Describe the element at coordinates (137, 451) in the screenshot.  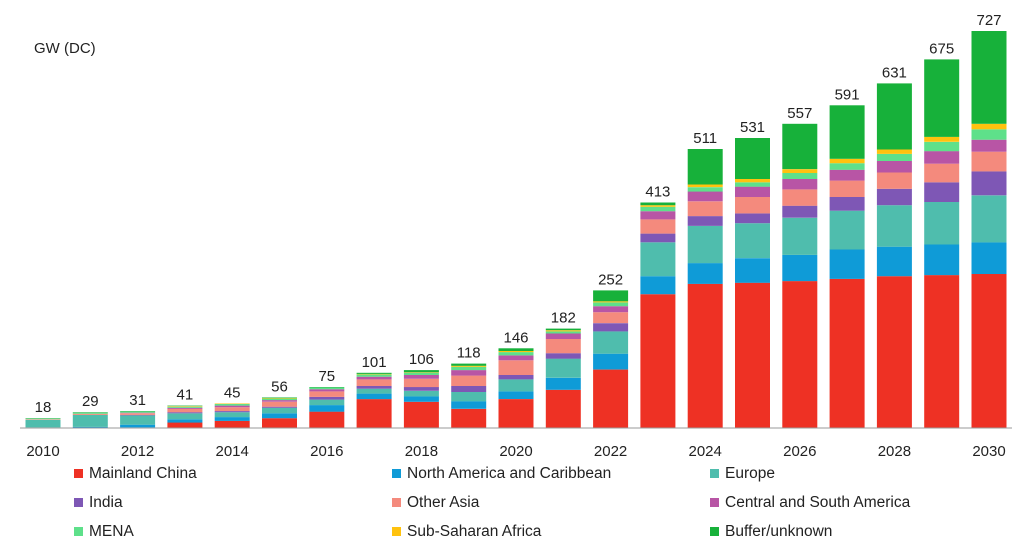
I see `x-tick-label: 2012` at that location.